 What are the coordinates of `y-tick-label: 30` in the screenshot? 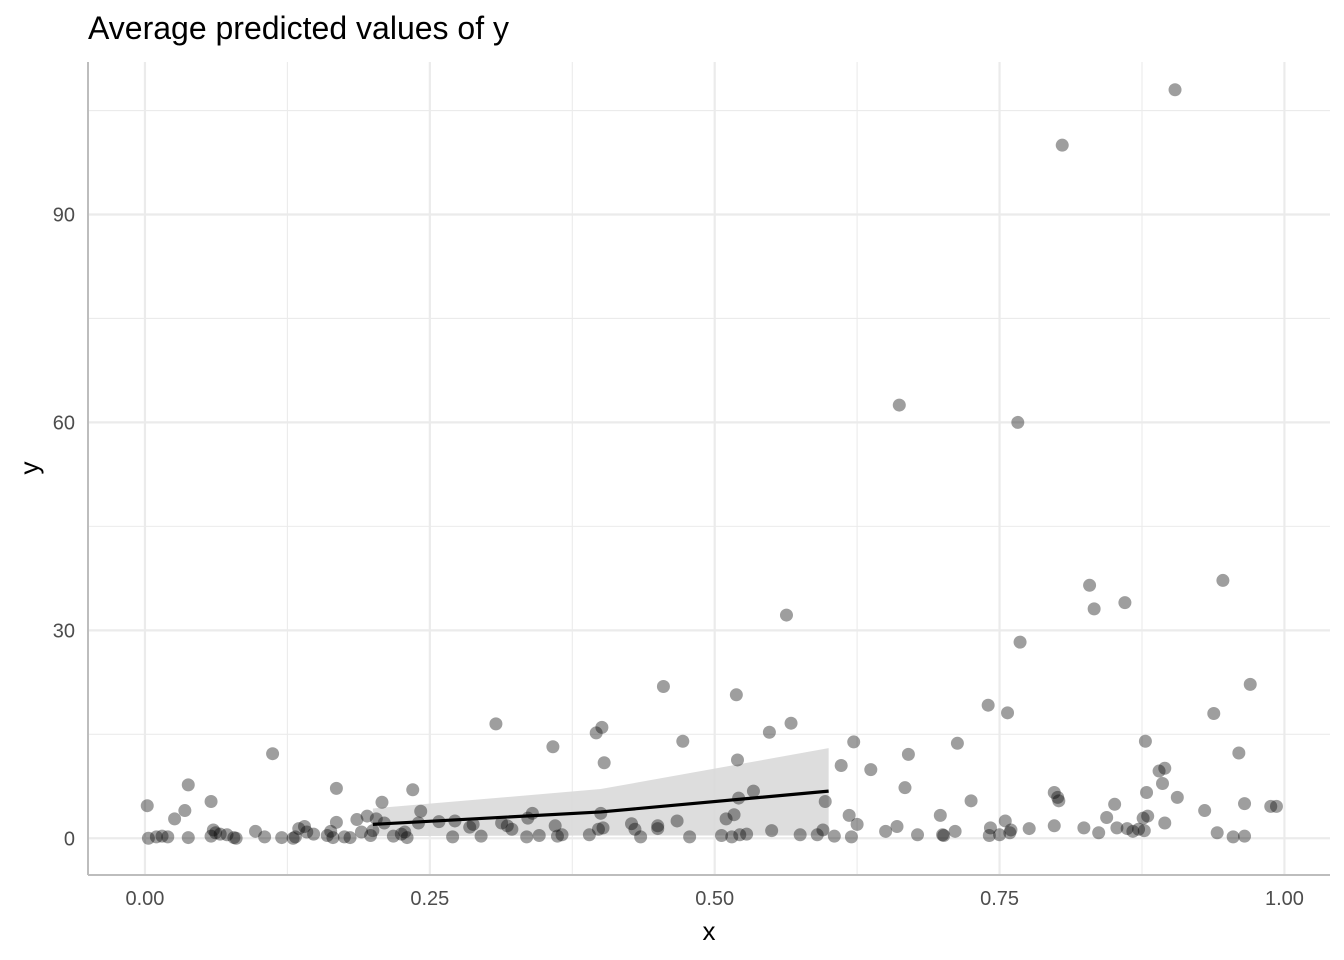 It's located at (64, 631).